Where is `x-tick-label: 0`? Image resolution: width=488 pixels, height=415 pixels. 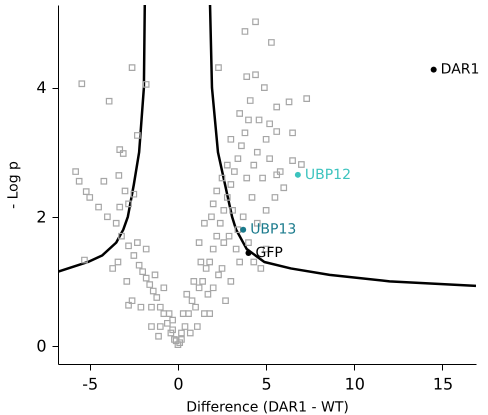 x-tick-label: 0 is located at coordinates (178, 384).